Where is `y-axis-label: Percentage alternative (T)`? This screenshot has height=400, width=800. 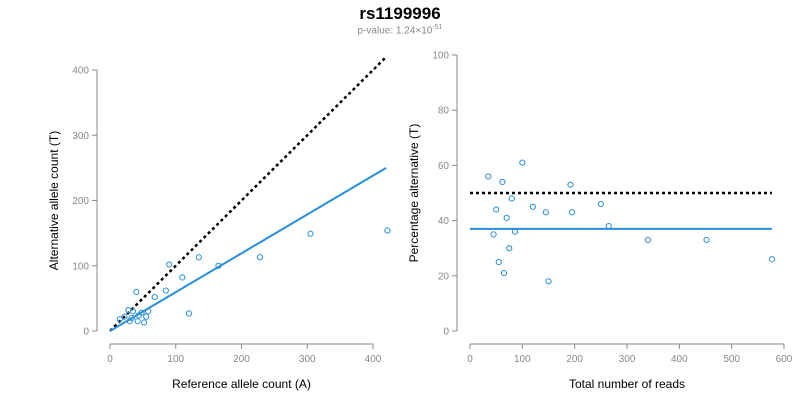
y-axis-label: Percentage alternative (T) is located at coordinates (414, 193).